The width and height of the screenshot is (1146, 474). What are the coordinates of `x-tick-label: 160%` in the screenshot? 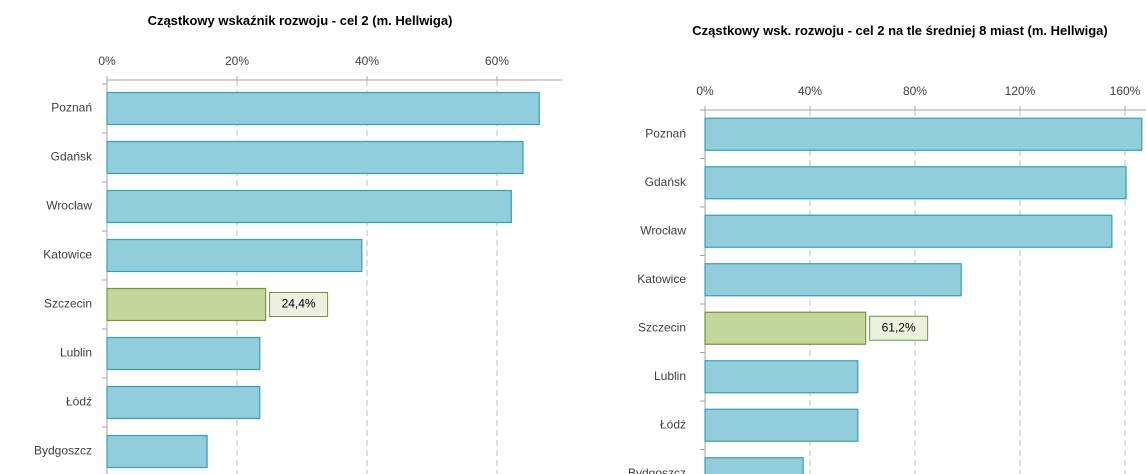 It's located at (1125, 91).